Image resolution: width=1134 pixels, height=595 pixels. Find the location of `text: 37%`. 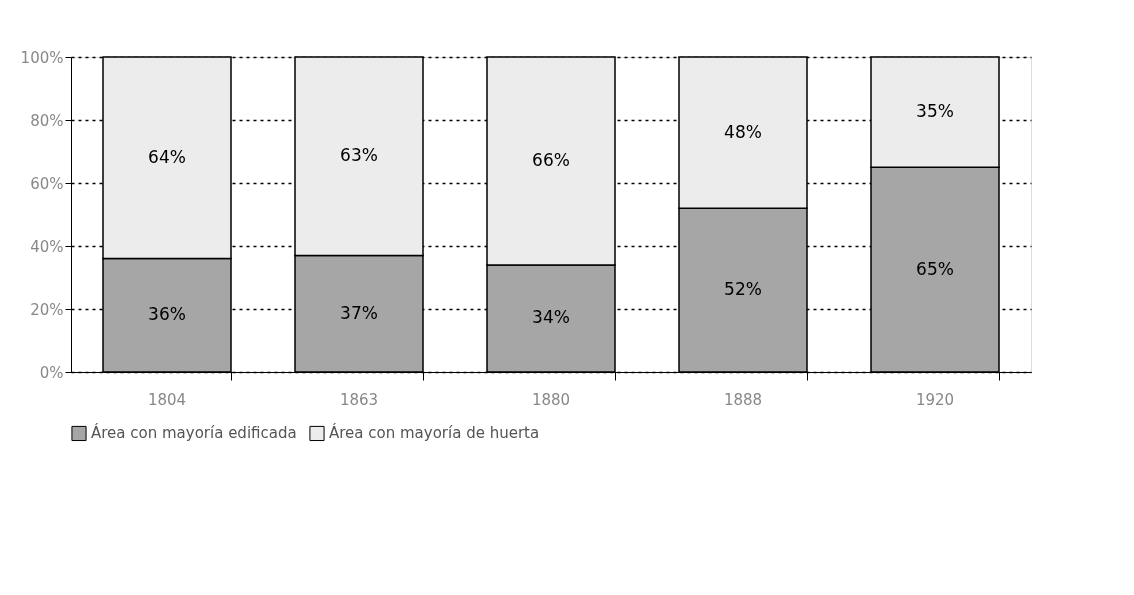

text: 37% is located at coordinates (359, 312).